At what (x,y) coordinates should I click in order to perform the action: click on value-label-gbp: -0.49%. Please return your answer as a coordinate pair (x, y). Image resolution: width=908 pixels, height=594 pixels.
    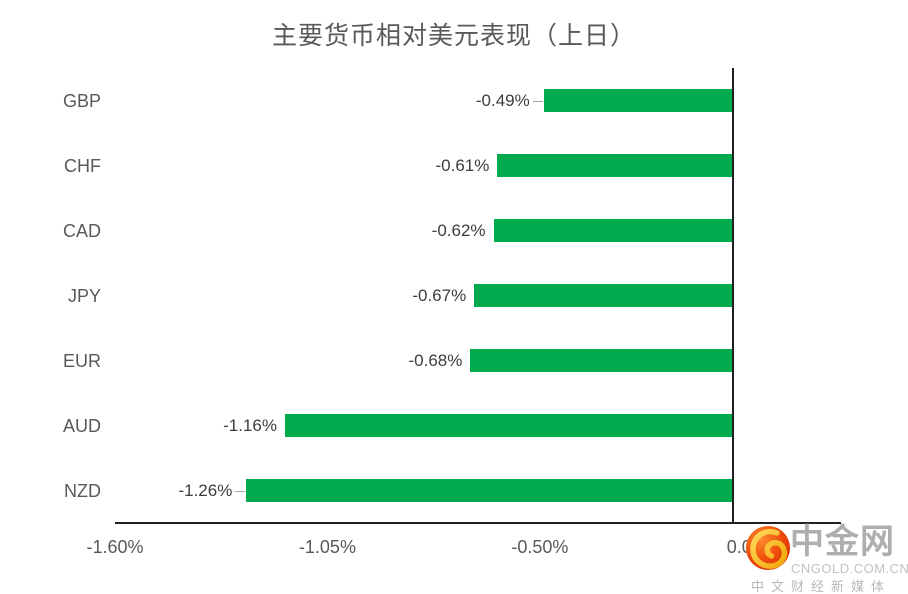
    Looking at the image, I should click on (502, 100).